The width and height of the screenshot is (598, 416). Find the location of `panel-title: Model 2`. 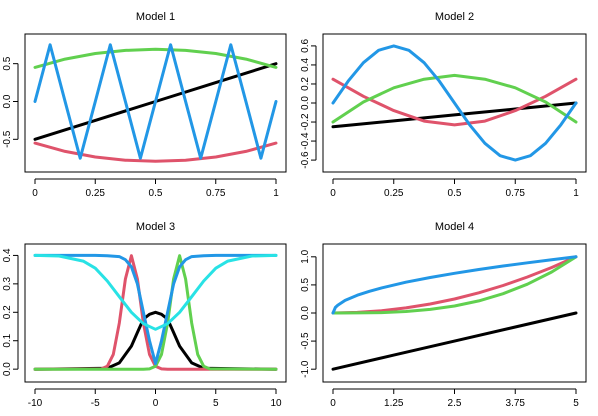

panel-title: Model 2 is located at coordinates (454, 17).